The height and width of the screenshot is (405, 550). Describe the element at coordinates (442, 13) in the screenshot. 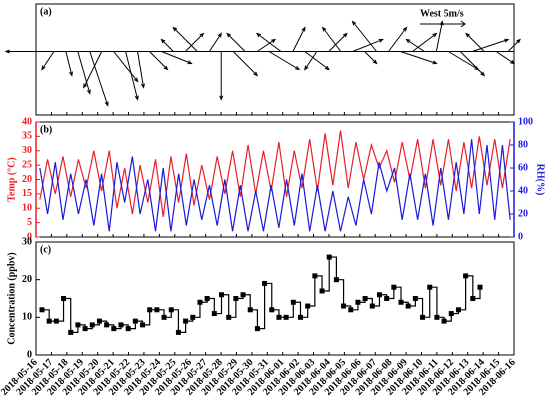

I see `reference-label: West 5m/s` at that location.